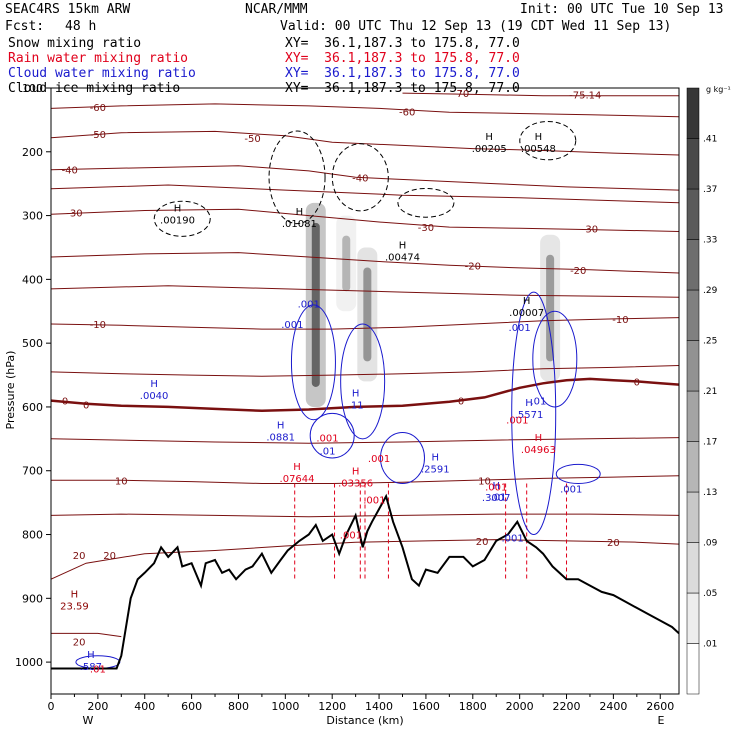 Image resolution: width=740 pixels, height=740 pixels. What do you see at coordinates (327, 439) in the screenshot?
I see `contour-label-3: .001` at bounding box center [327, 439].